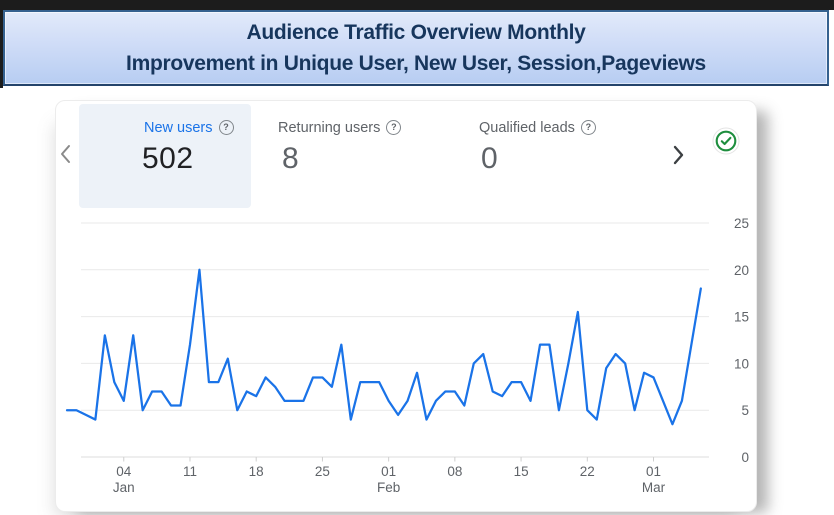  I want to click on scorecard-next-button, so click(678, 155).